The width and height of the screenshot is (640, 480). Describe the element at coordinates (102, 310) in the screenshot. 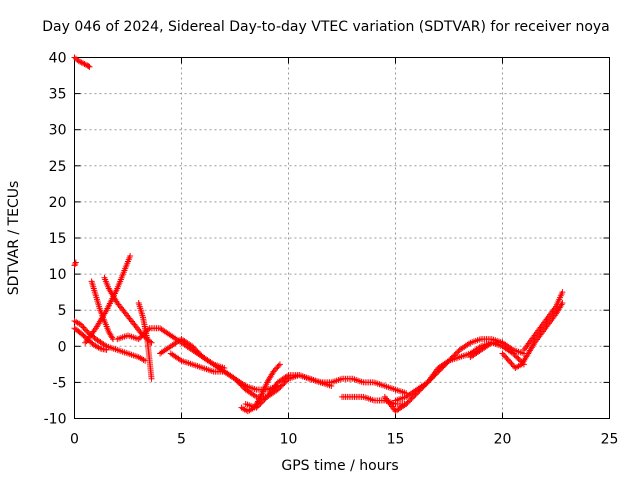

I see `series-arc-c` at that location.